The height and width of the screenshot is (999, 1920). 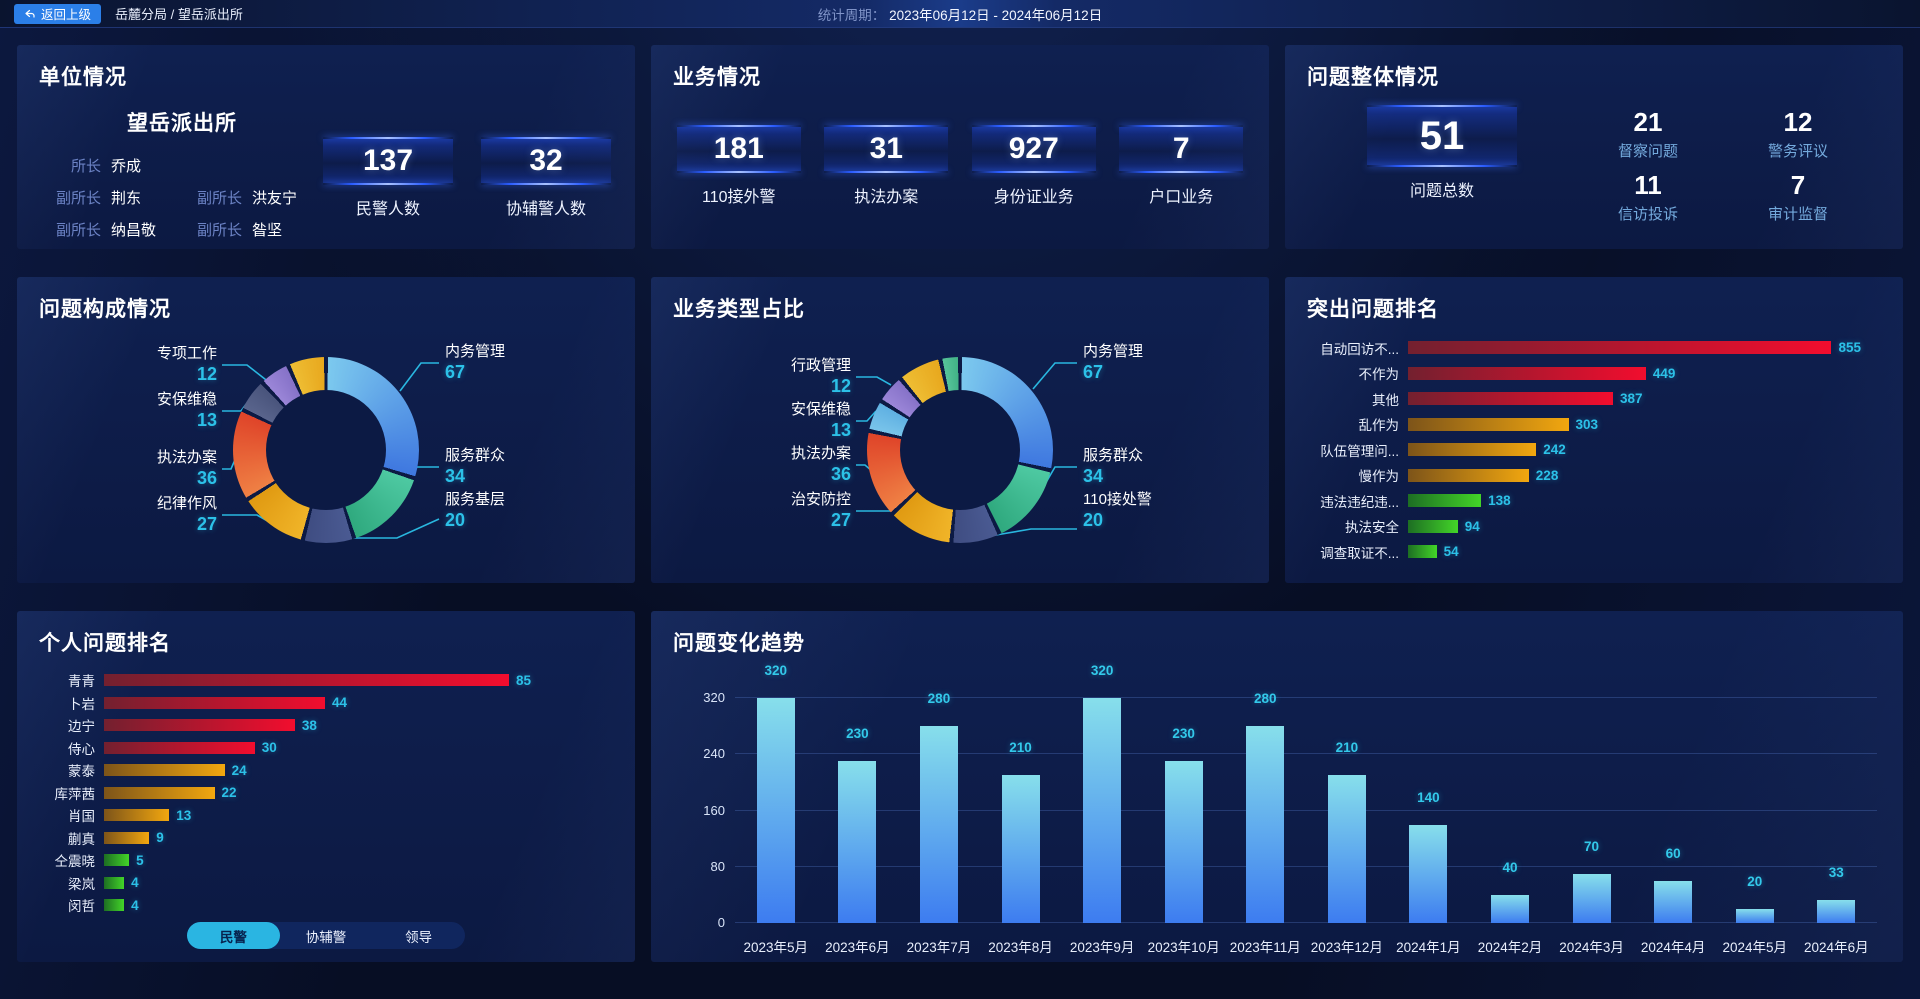 I want to click on stat-inspection-problems: 21 督察问题, so click(x=1648, y=134).